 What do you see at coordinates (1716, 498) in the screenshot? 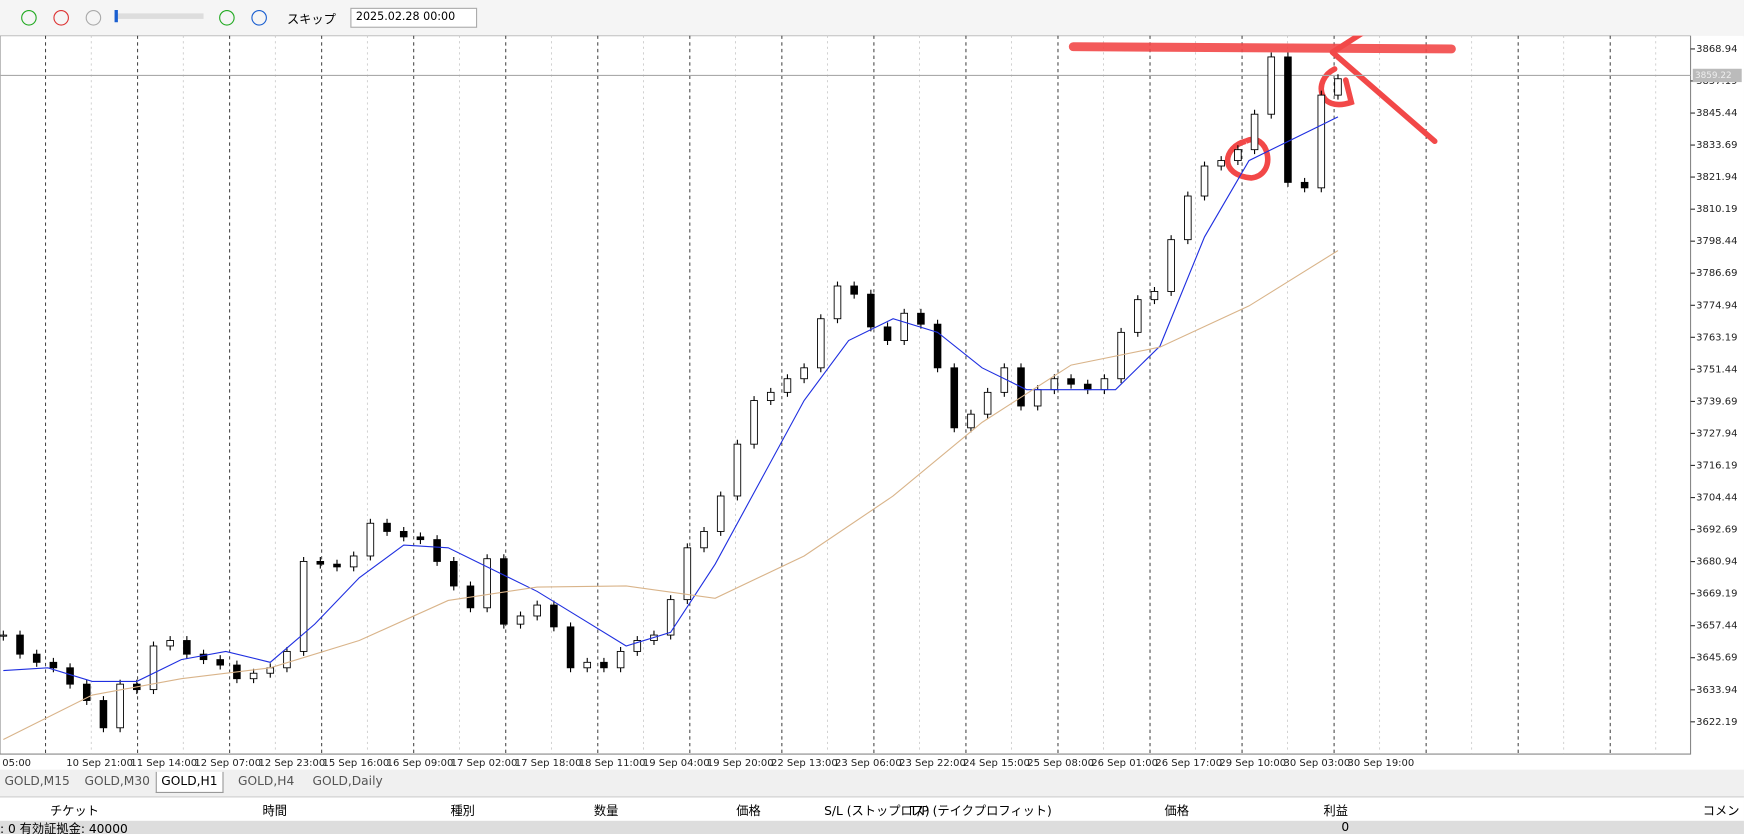
I see `y-tick-label: 3704.44` at bounding box center [1716, 498].